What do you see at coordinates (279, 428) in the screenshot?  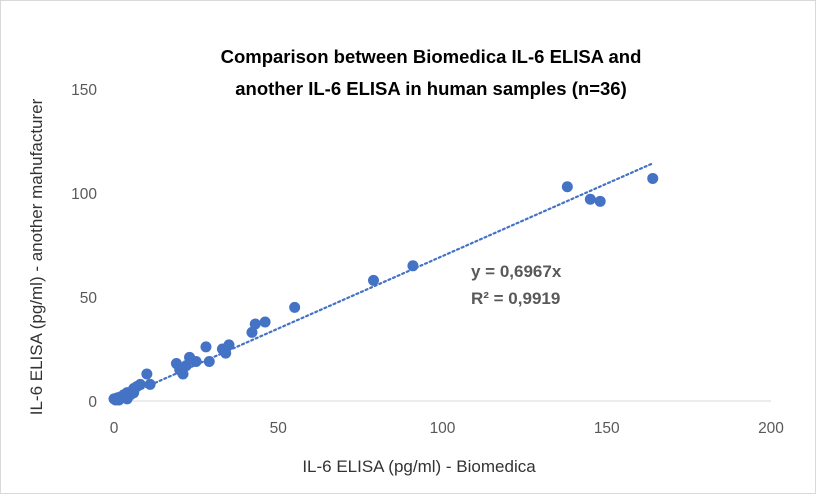 I see `x-tick-label: 50` at bounding box center [279, 428].